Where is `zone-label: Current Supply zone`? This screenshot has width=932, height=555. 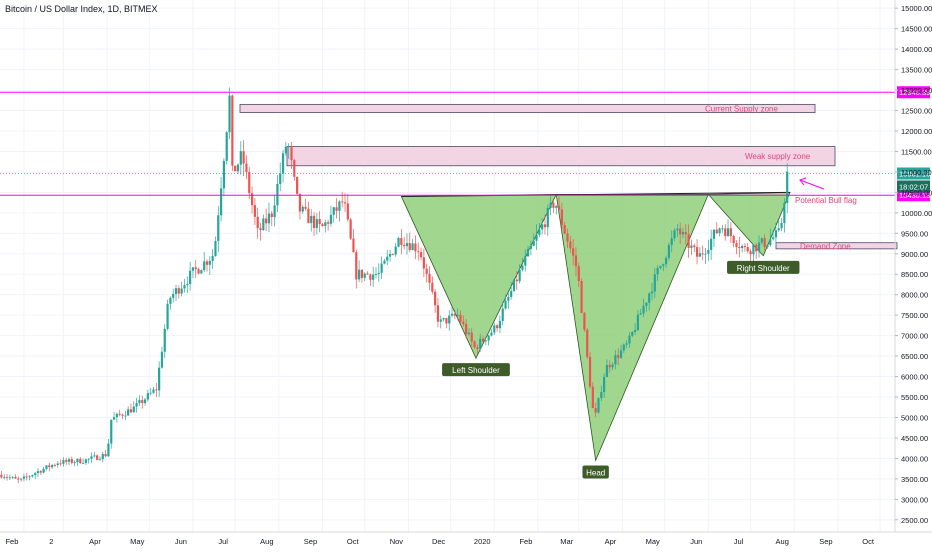 zone-label: Current Supply zone is located at coordinates (741, 108).